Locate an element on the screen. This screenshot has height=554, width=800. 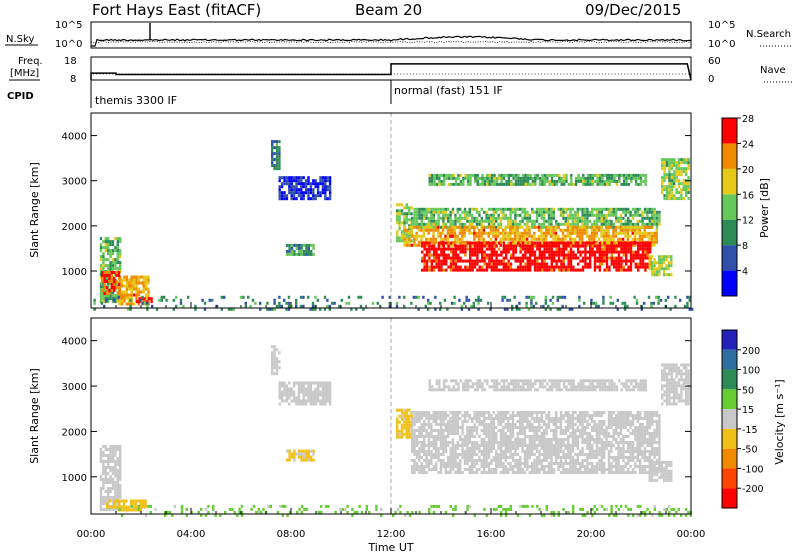
freq-unit-label: [MHz] is located at coordinates (24, 73).